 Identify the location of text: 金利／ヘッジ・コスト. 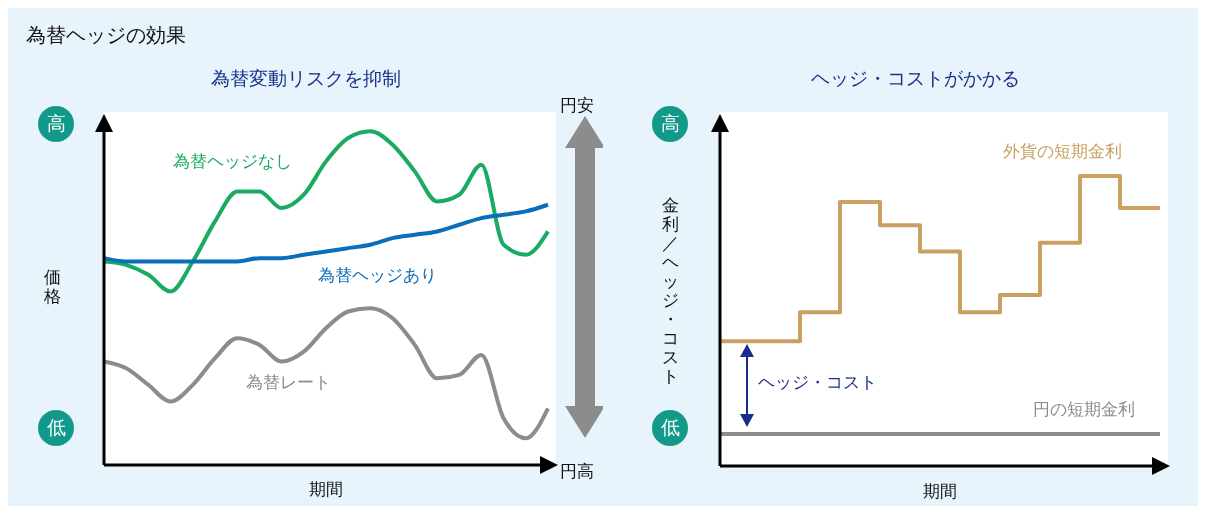
(670, 290).